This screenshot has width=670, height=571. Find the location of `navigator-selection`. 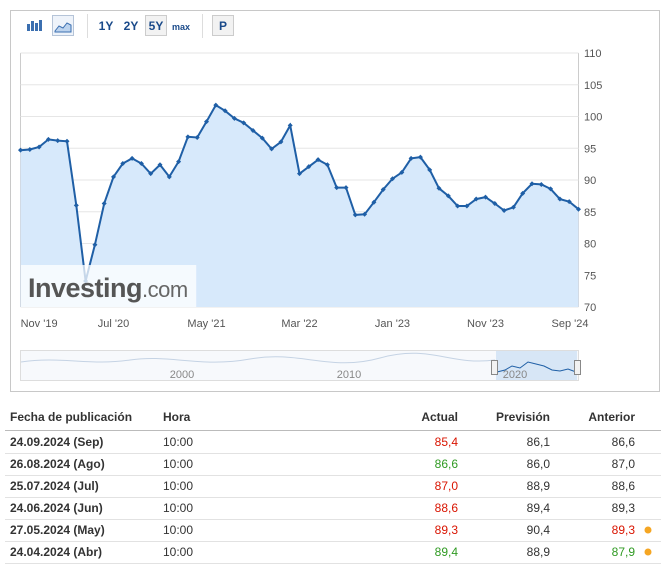

navigator-selection is located at coordinates (536, 365).